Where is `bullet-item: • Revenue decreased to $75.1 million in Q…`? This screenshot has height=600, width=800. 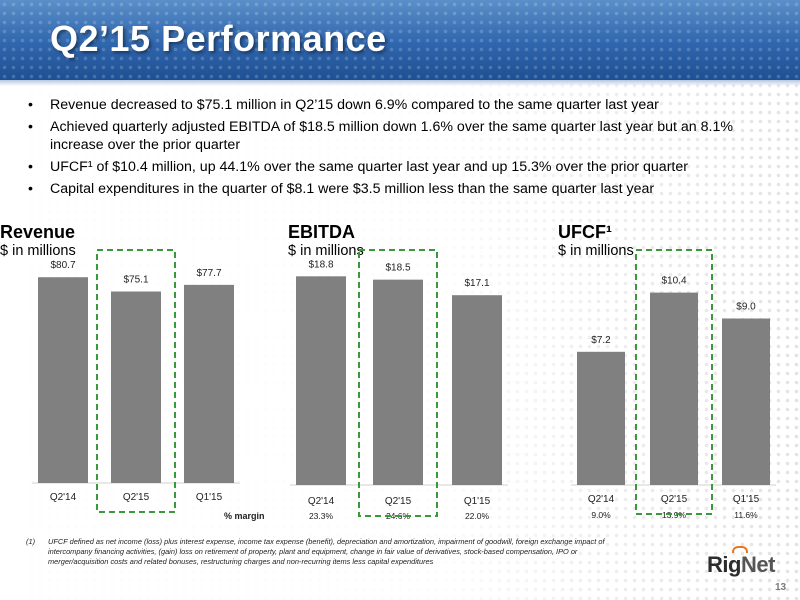
bullet-item: • Revenue decreased to $75.1 million in Q… is located at coordinates (400, 105).